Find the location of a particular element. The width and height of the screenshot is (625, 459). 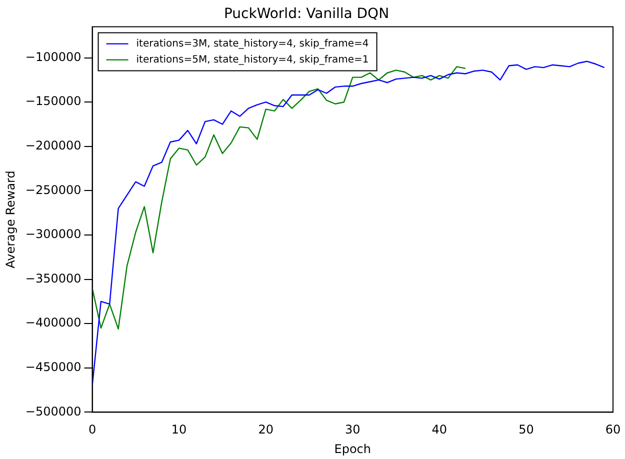

x-axis-title: Epoch is located at coordinates (353, 449).